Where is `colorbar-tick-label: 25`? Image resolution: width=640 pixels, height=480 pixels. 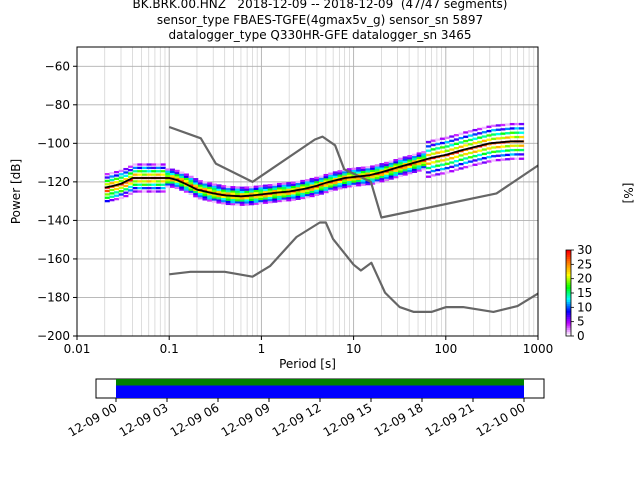 colorbar-tick-label: 25 is located at coordinates (584, 264).